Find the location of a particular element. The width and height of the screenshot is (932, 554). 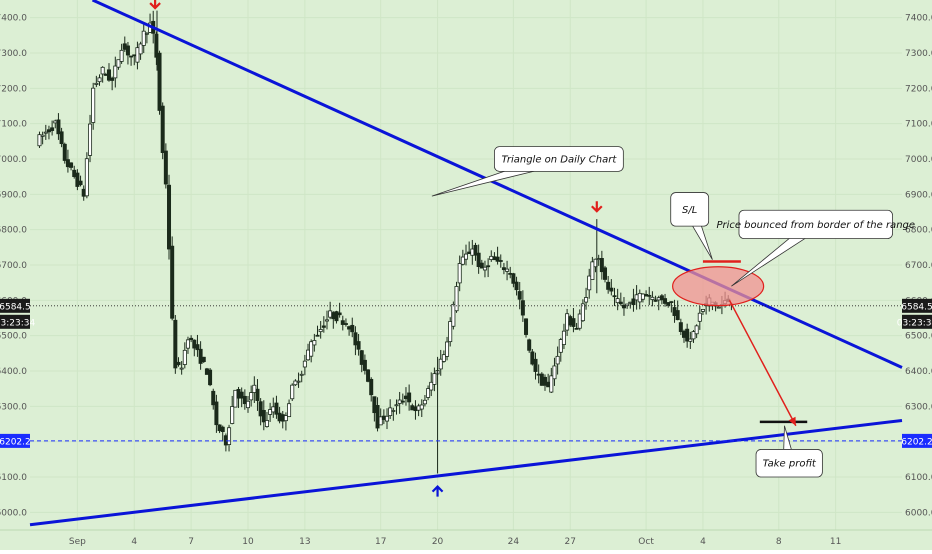

x-tick-label: 7 is located at coordinates (191, 542).